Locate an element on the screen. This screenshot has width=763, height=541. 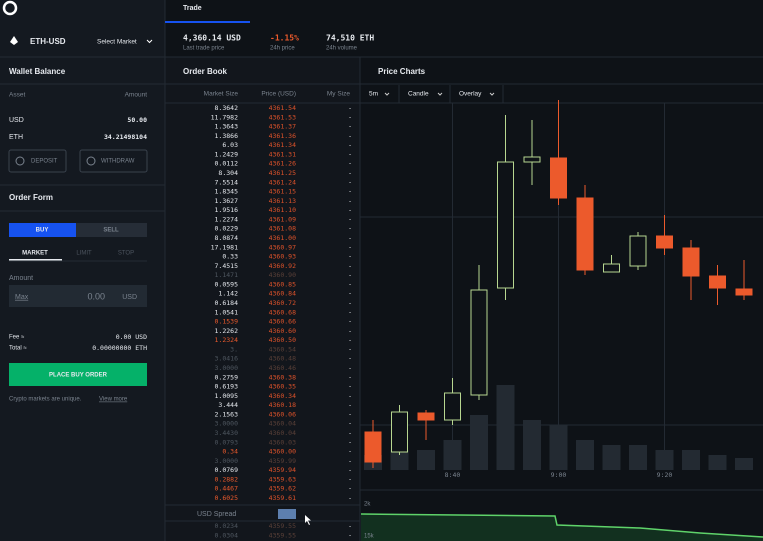
row-price: 4361.10 is located at coordinates (282, 210).